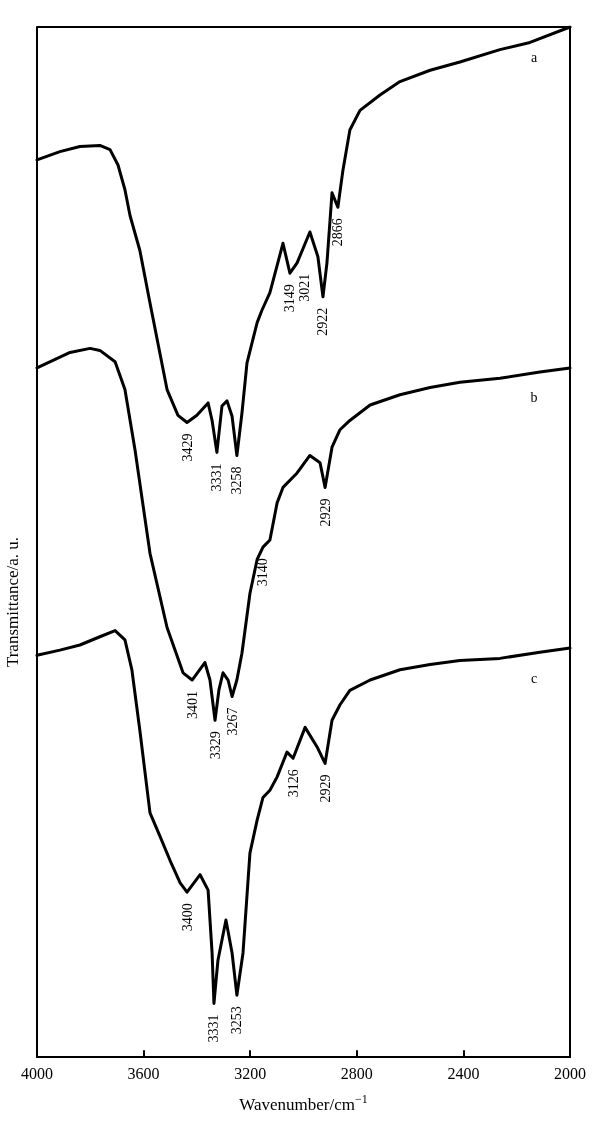 The width and height of the screenshot is (592, 1129). What do you see at coordinates (463, 1073) in the screenshot?
I see `x-tick-label: 2400` at bounding box center [463, 1073].